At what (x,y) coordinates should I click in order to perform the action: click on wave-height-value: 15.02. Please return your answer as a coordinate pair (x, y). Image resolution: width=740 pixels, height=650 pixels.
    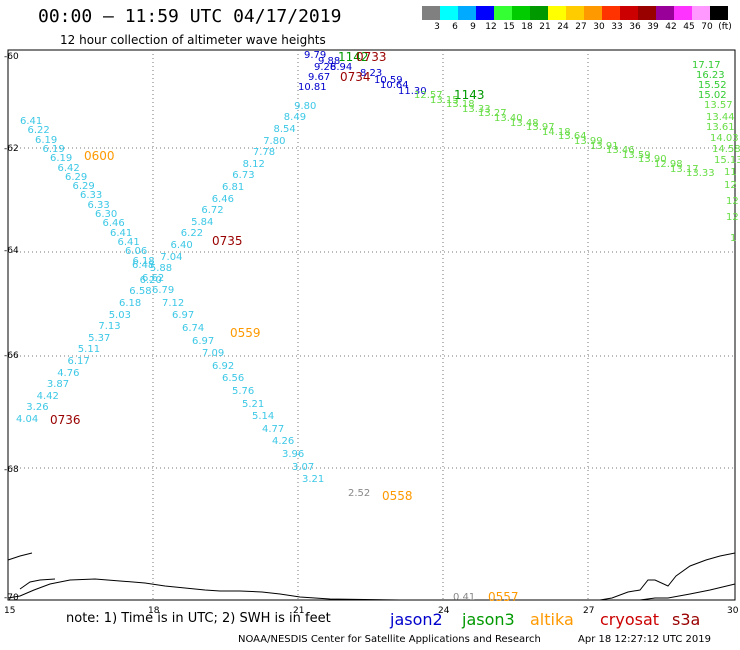
    Looking at the image, I should click on (712, 95).